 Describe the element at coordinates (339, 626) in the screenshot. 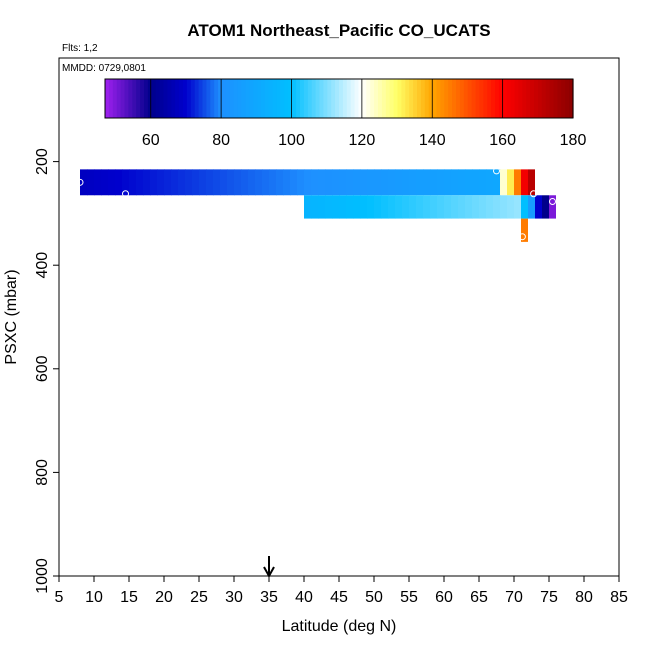

I see `x-axis-label: Latitude (deg N)` at that location.